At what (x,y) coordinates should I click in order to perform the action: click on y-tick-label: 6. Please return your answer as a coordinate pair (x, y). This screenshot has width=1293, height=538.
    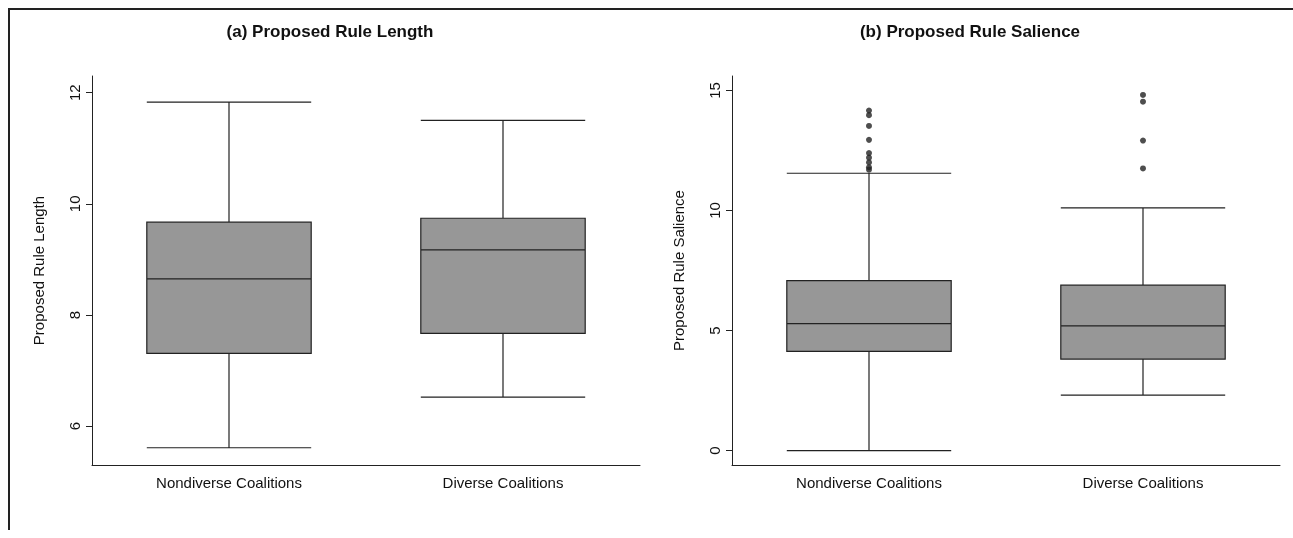
    Looking at the image, I should click on (74, 426).